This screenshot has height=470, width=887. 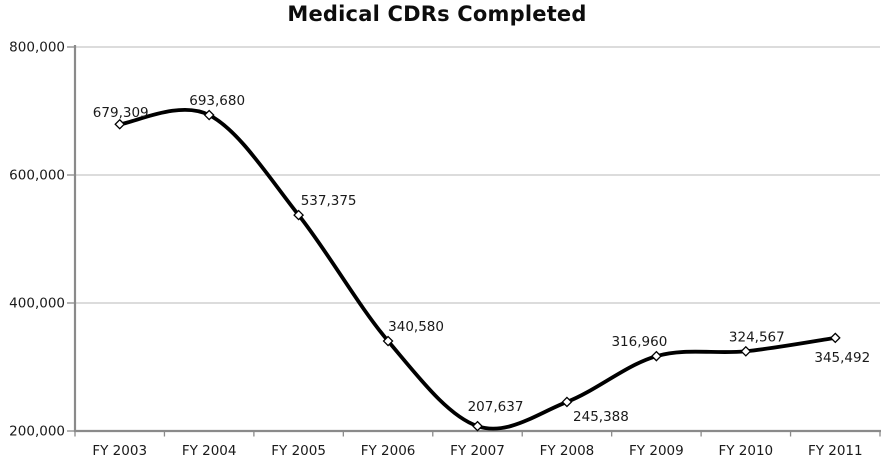 I want to click on x-tick-label: FY 2011, so click(x=835, y=451).